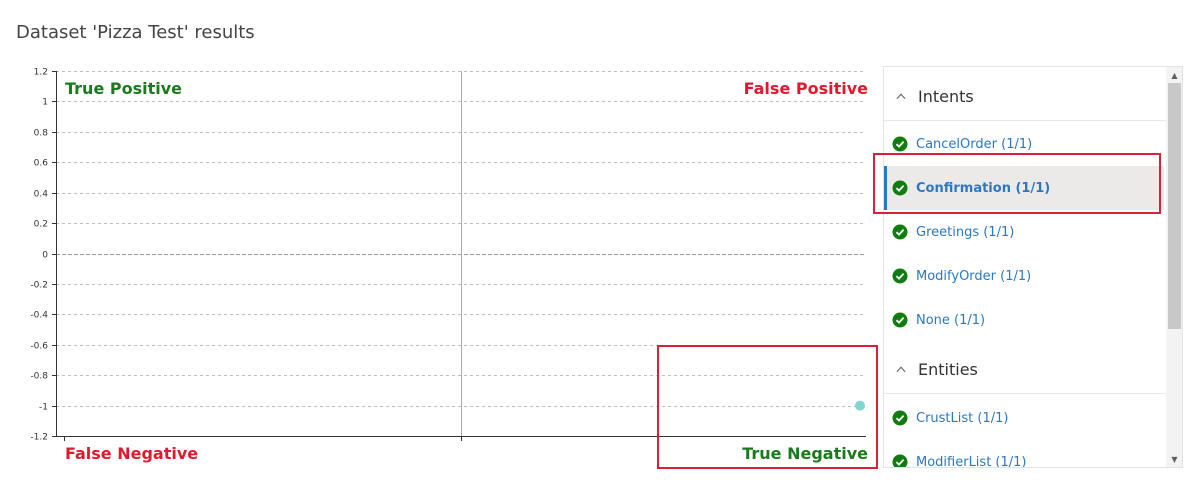 The height and width of the screenshot is (483, 1196). I want to click on y-tick-label: 0.6, so click(41, 164).